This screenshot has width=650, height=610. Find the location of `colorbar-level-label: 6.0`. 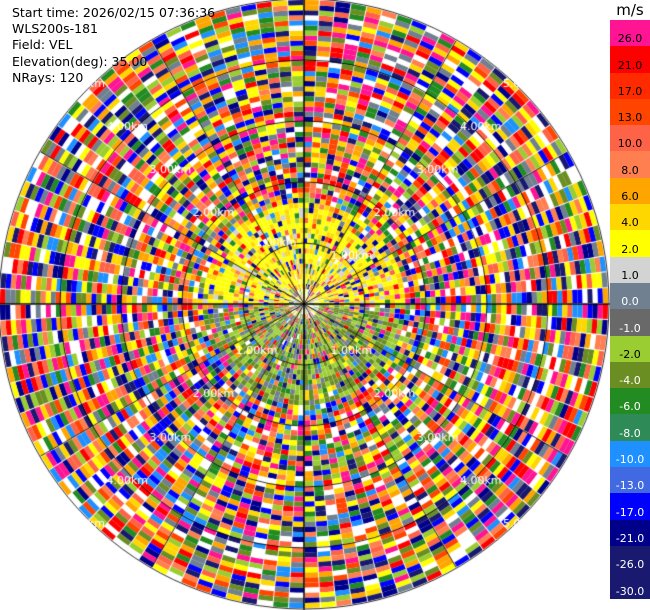

colorbar-level-label: 6.0 is located at coordinates (630, 197).